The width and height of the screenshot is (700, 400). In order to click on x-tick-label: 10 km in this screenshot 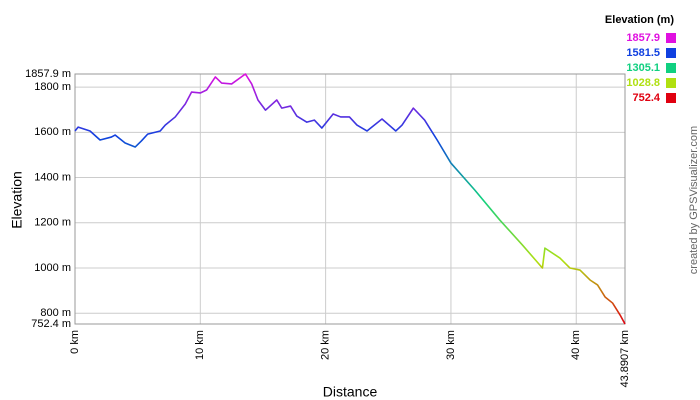, I will do `click(200, 345)`.